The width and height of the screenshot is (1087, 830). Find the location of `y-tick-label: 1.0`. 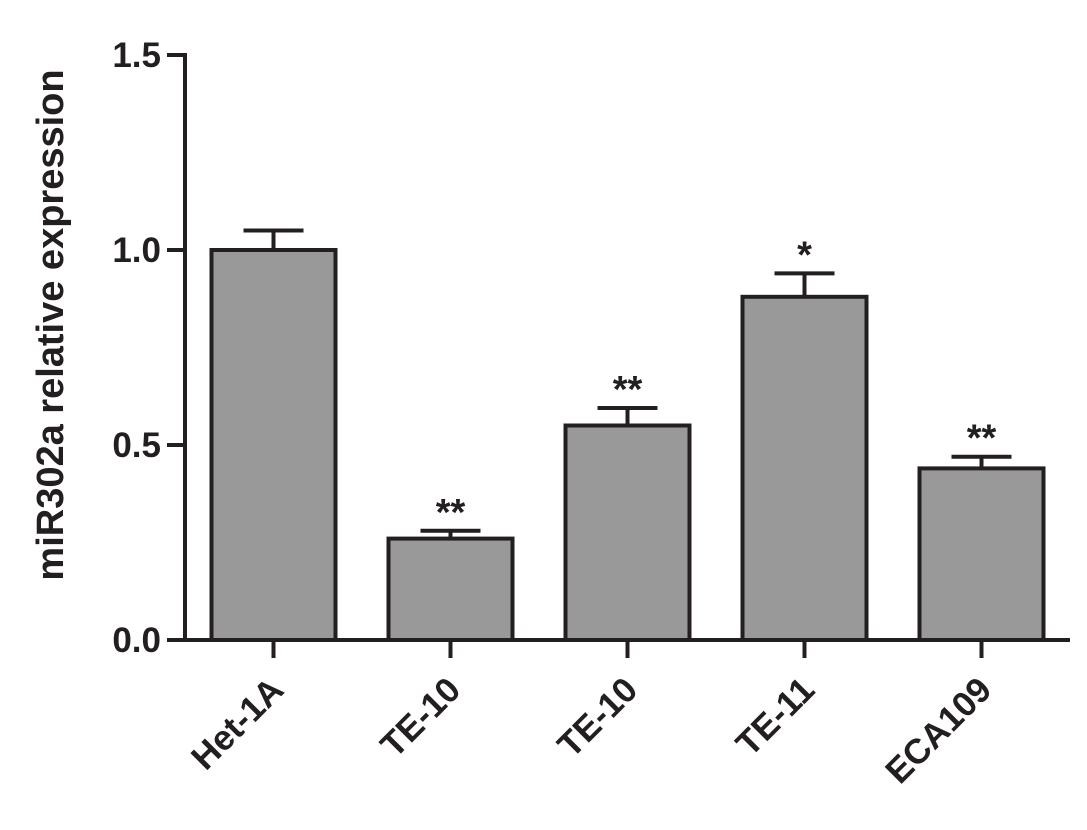

y-tick-label: 1.0 is located at coordinates (136, 250).